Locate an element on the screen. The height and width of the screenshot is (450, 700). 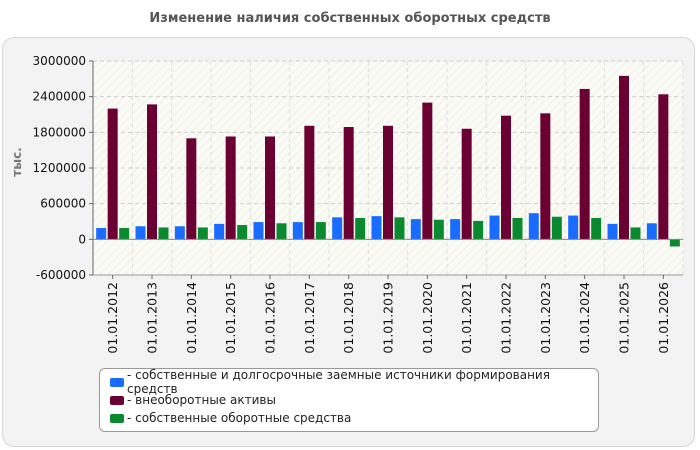
bar-2-01.01.2018 is located at coordinates (348, 183).